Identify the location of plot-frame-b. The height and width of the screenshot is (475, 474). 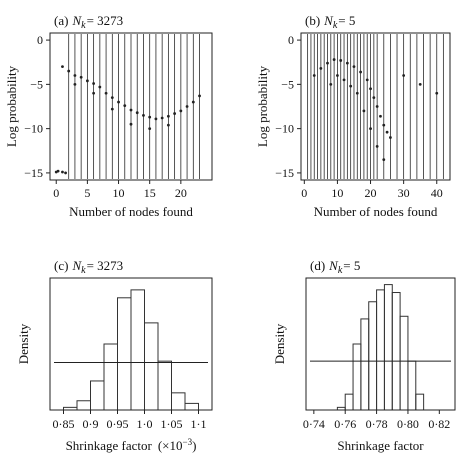
(375, 106).